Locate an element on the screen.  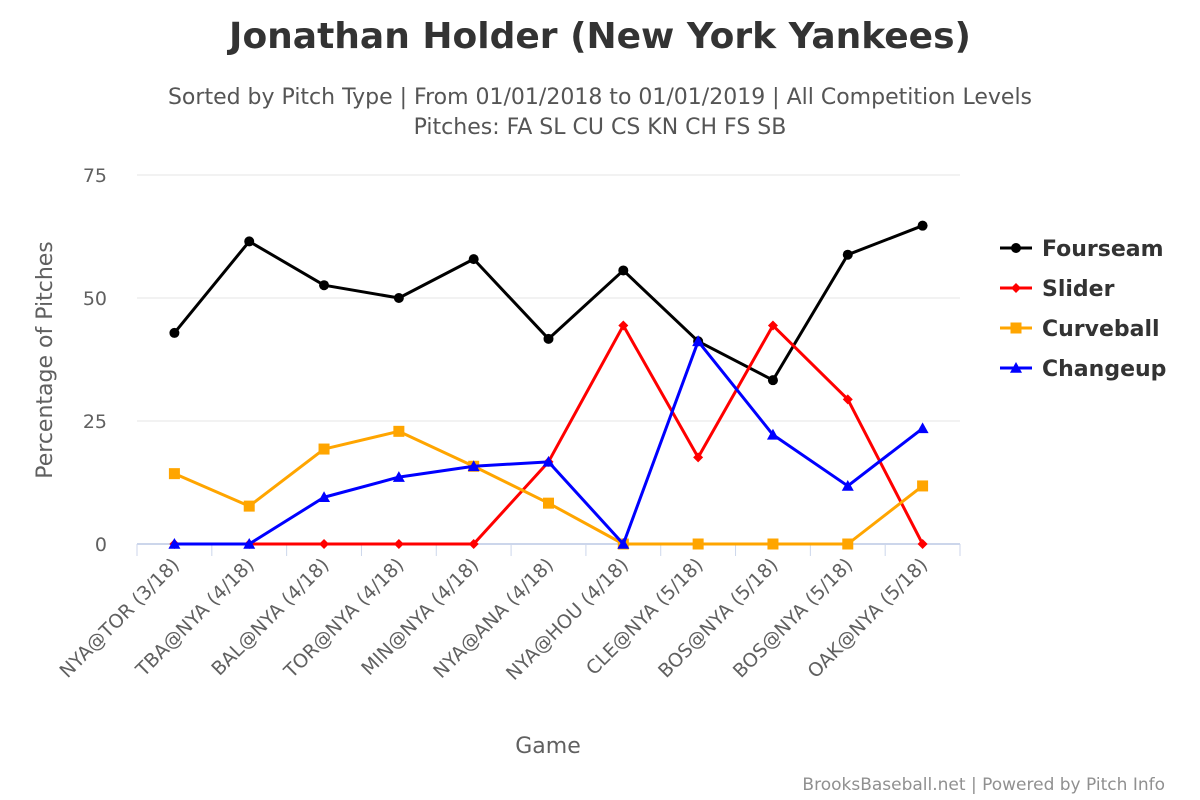
series-curveball is located at coordinates (548, 487).